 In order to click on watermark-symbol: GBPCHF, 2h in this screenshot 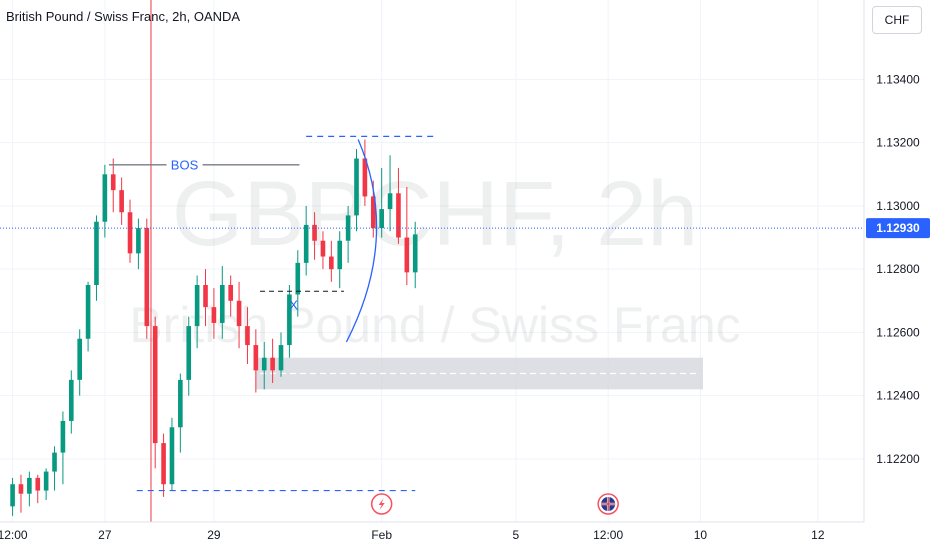, I will do `click(435, 214)`.